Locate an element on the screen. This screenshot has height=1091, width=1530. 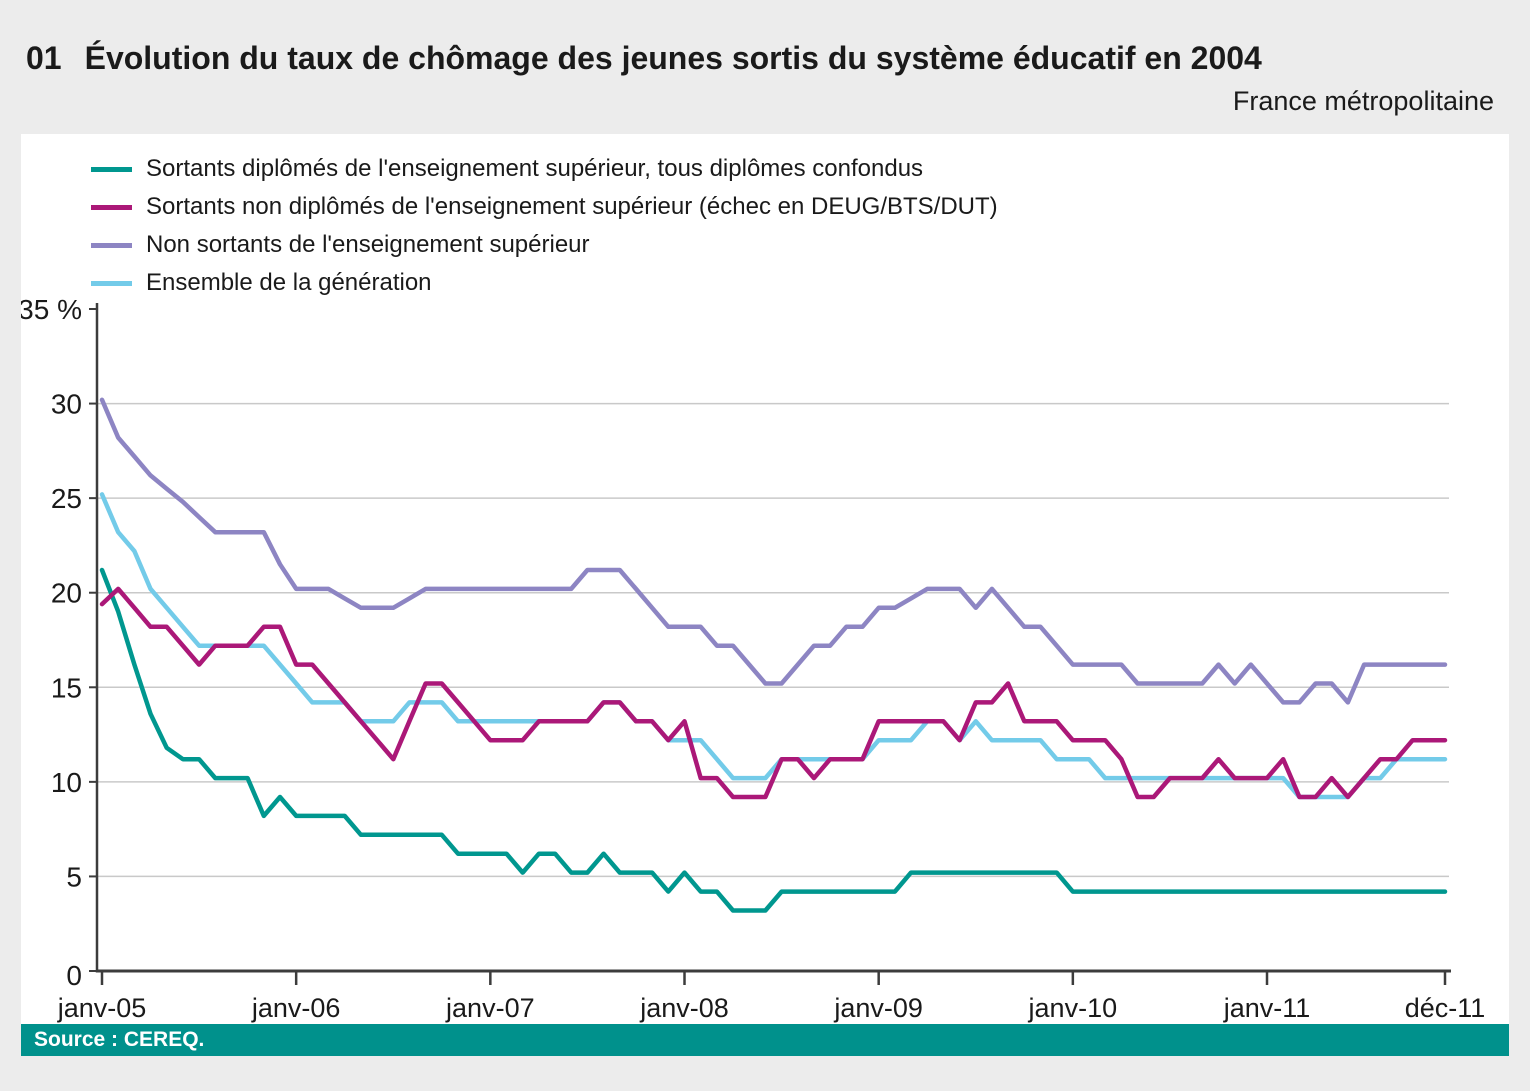
x-tick-label: déc-11 is located at coordinates (1445, 1008).